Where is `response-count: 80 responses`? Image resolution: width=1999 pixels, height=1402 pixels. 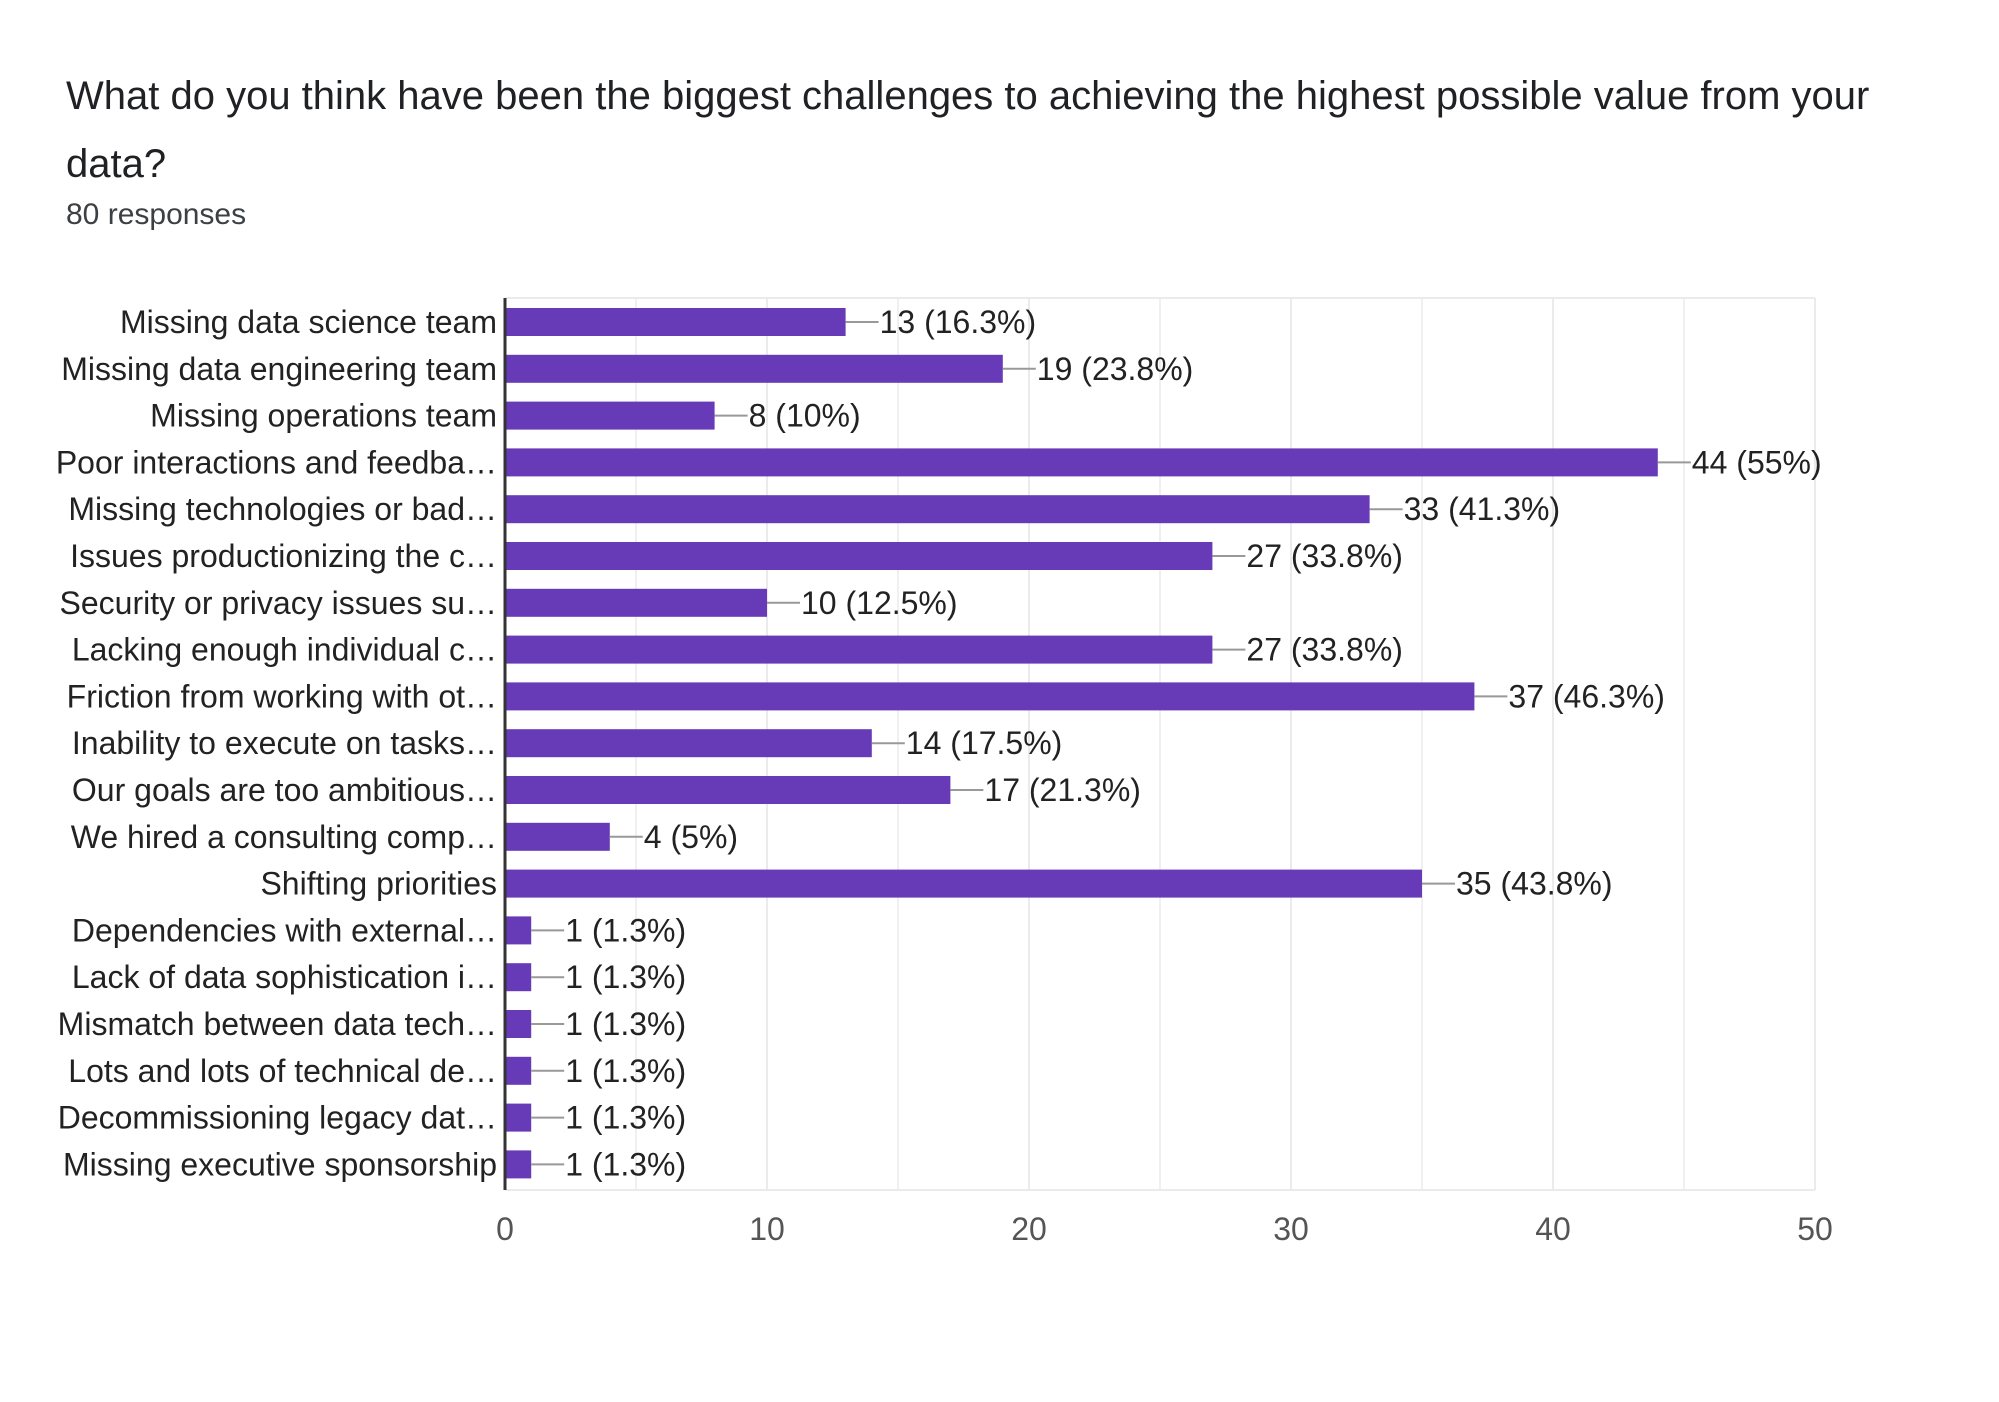
response-count: 80 responses is located at coordinates (156, 214).